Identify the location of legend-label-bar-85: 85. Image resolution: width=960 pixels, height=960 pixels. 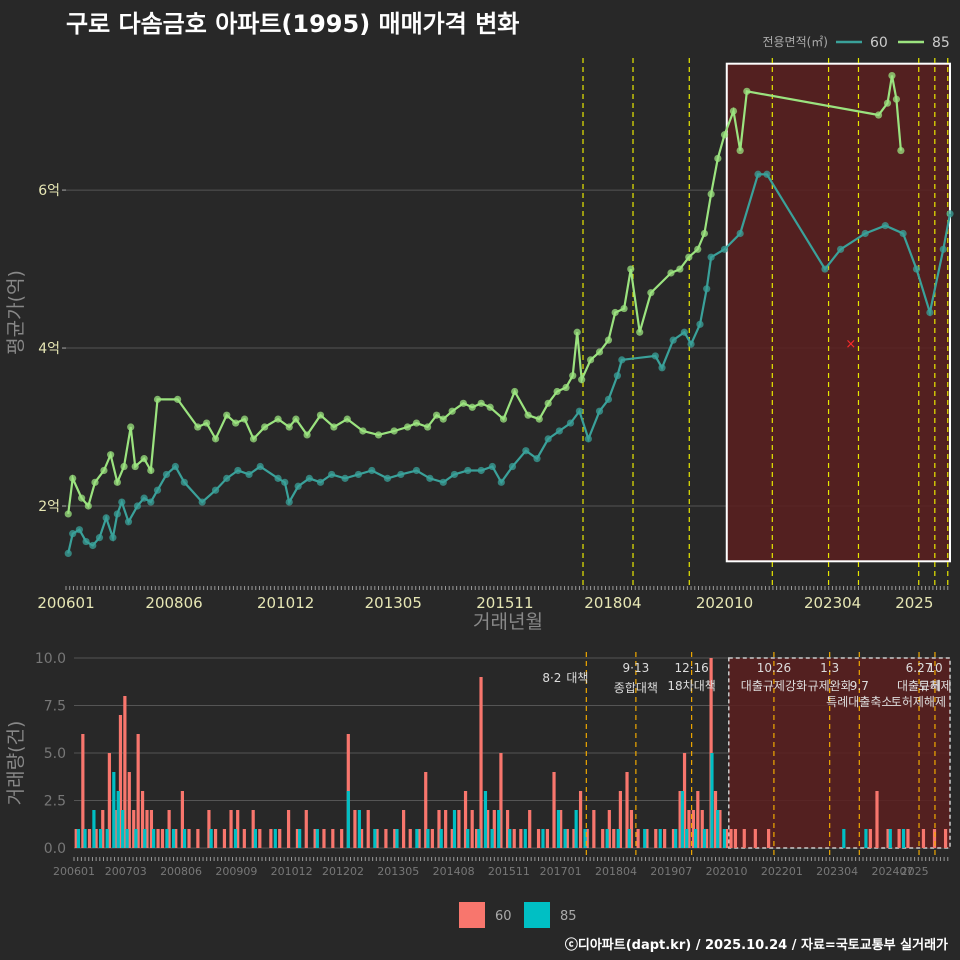
(568, 916).